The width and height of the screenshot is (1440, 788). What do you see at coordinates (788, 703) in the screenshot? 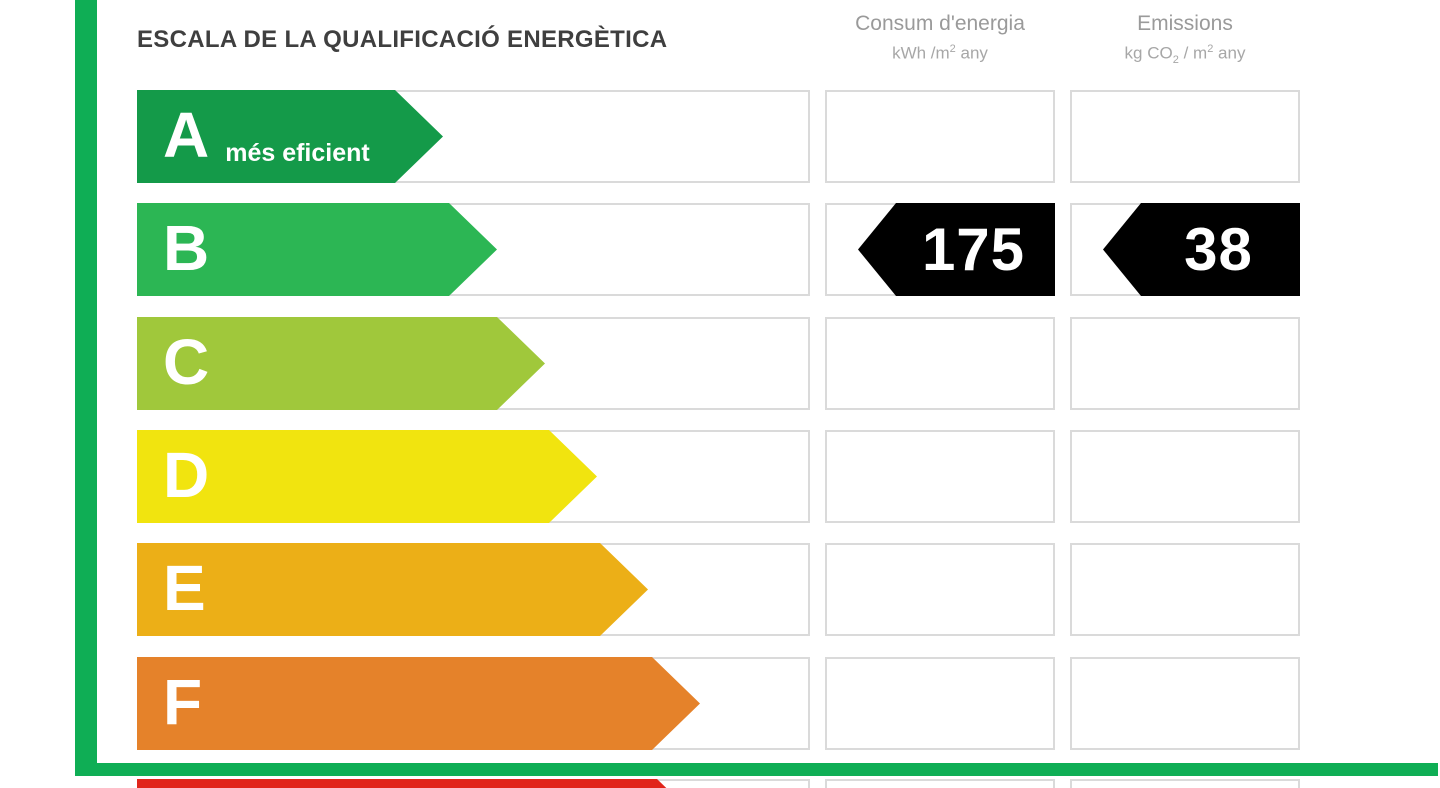
I see `rating-row-f: F` at bounding box center [788, 703].